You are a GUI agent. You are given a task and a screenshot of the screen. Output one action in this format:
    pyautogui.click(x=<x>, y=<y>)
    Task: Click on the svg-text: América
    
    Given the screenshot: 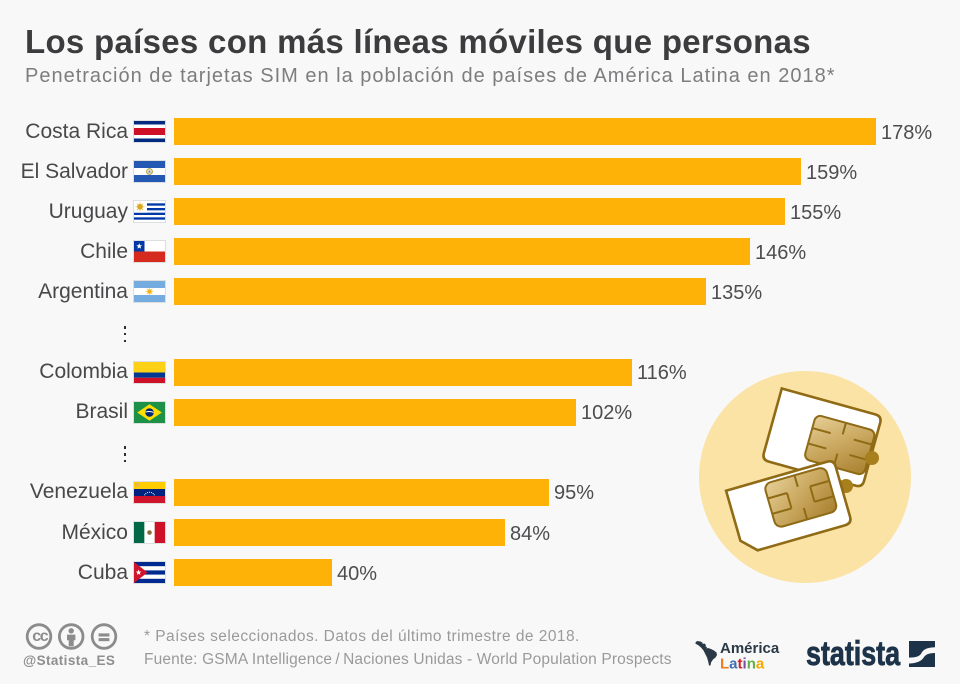 What is the action you would take?
    pyautogui.click(x=750, y=648)
    